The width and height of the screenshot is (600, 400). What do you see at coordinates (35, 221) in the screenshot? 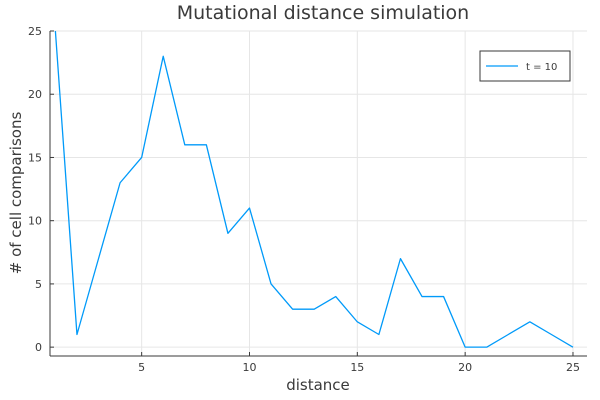
I see `y-tick-label-10: 10` at bounding box center [35, 221].